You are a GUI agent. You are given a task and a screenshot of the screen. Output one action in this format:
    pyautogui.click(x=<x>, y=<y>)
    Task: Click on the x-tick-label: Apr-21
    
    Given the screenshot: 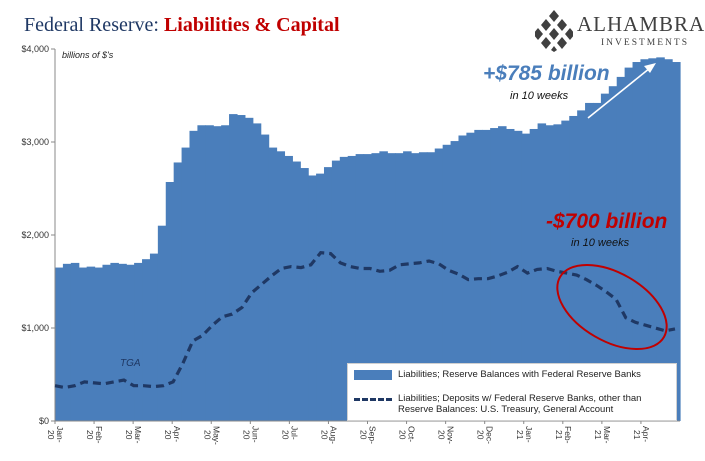 What is the action you would take?
    pyautogui.click(x=641, y=434)
    